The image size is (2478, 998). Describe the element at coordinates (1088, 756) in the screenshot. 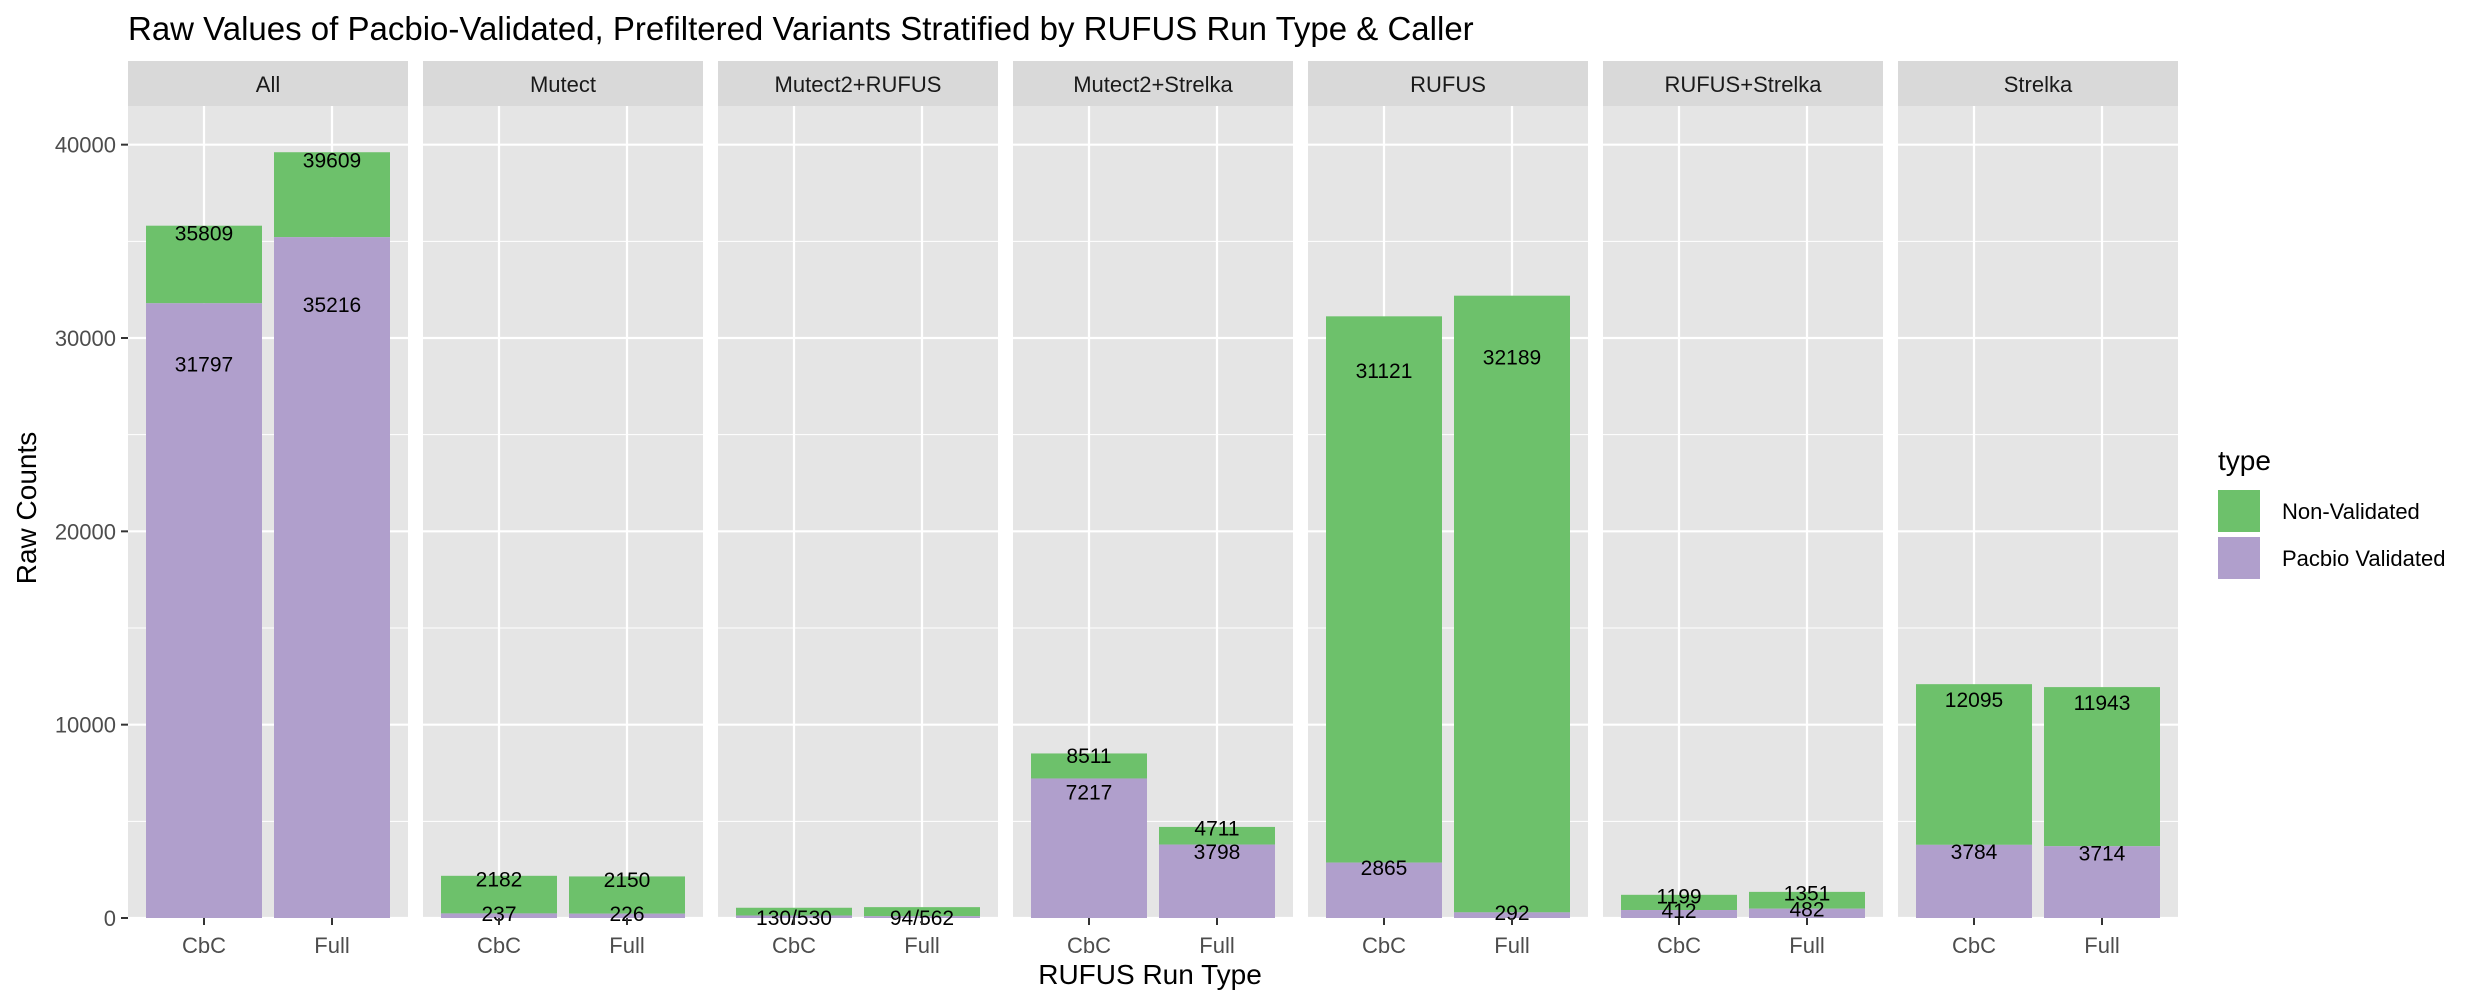

I see `bar-total-label: 8511` at that location.